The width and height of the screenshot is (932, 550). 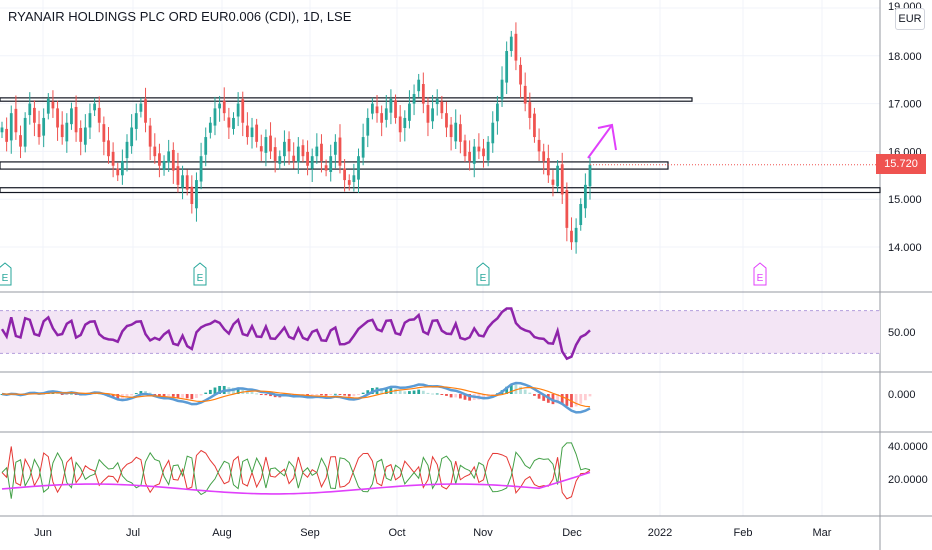 What do you see at coordinates (458, 334) in the screenshot?
I see `rsi-pane: 50.00` at bounding box center [458, 334].